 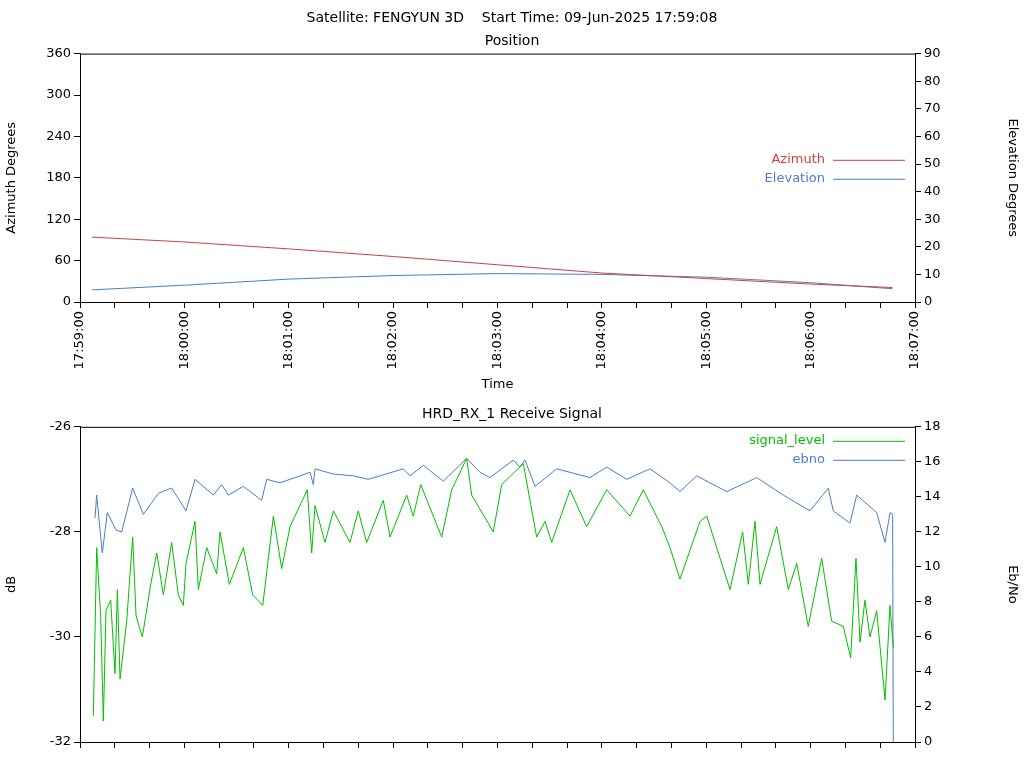 What do you see at coordinates (932, 531) in the screenshot?
I see `y2-tick-label: 12` at bounding box center [932, 531].